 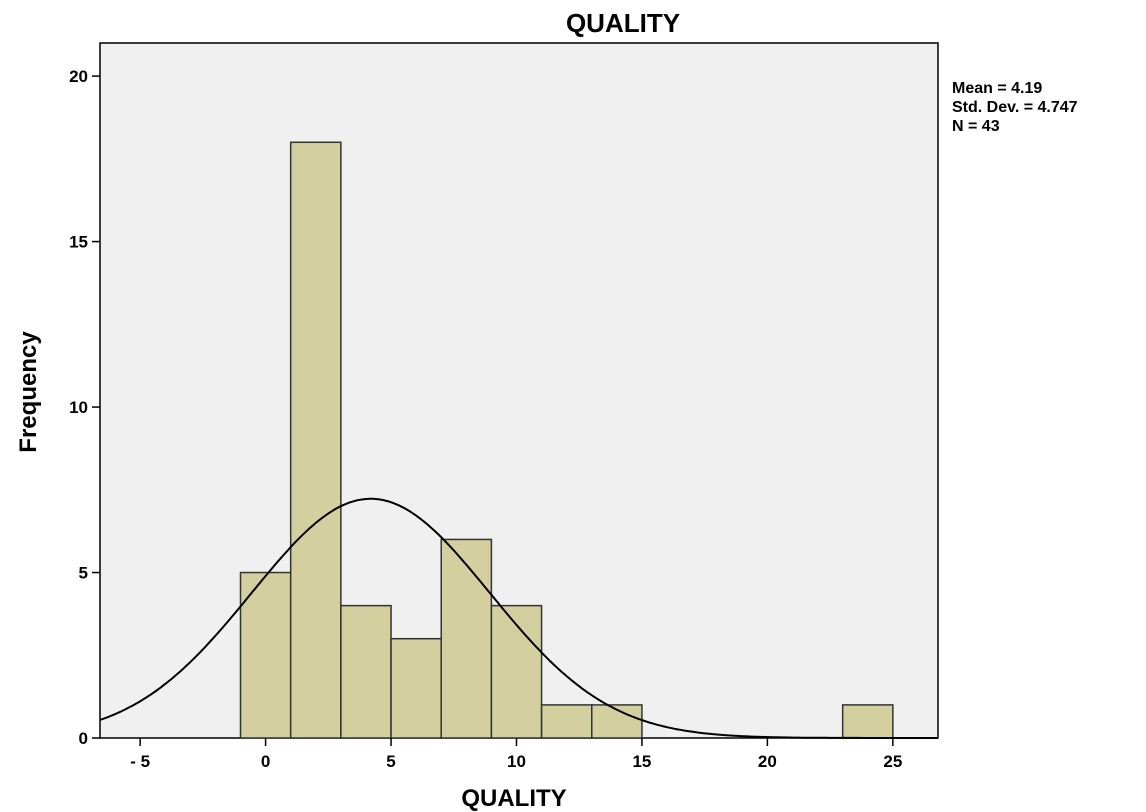 What do you see at coordinates (641, 761) in the screenshot?
I see `x-tick-label: 15` at bounding box center [641, 761].